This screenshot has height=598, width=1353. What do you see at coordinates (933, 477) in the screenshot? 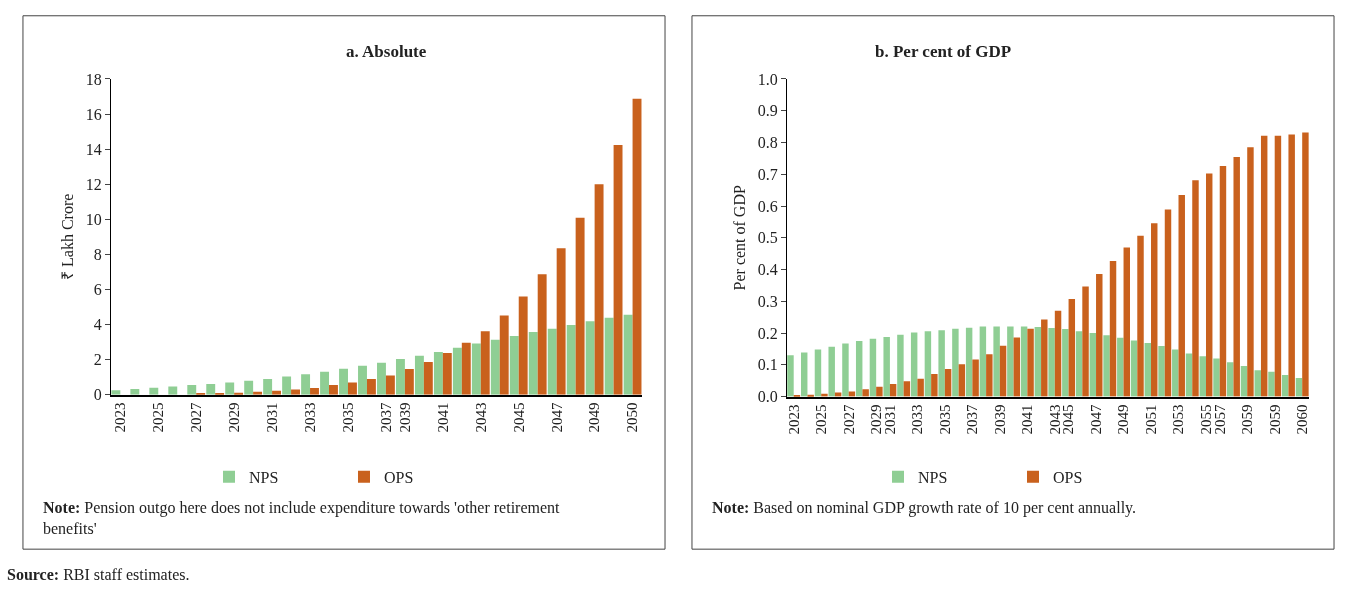
I see `legend-label: NPS` at bounding box center [933, 477].